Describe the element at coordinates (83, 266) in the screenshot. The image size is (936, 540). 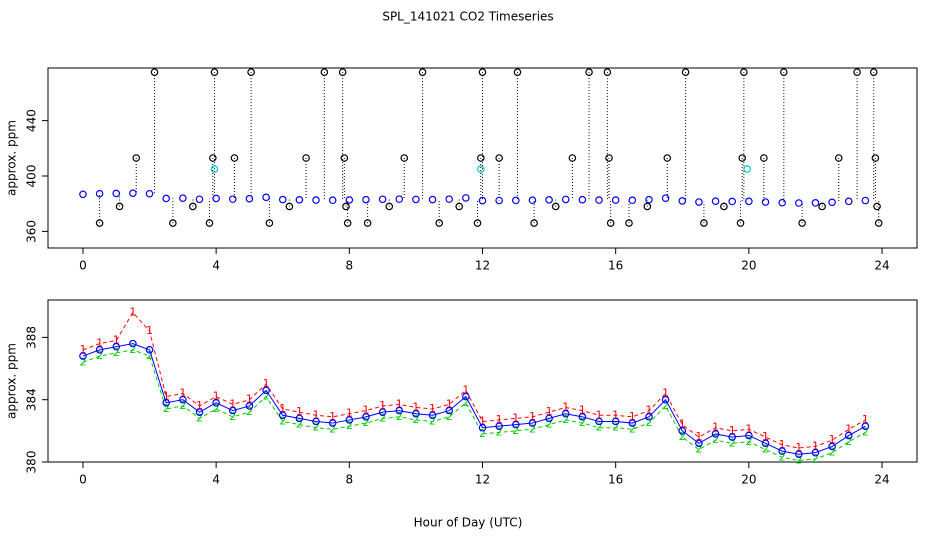
I see `x-tick-label: 0` at that location.